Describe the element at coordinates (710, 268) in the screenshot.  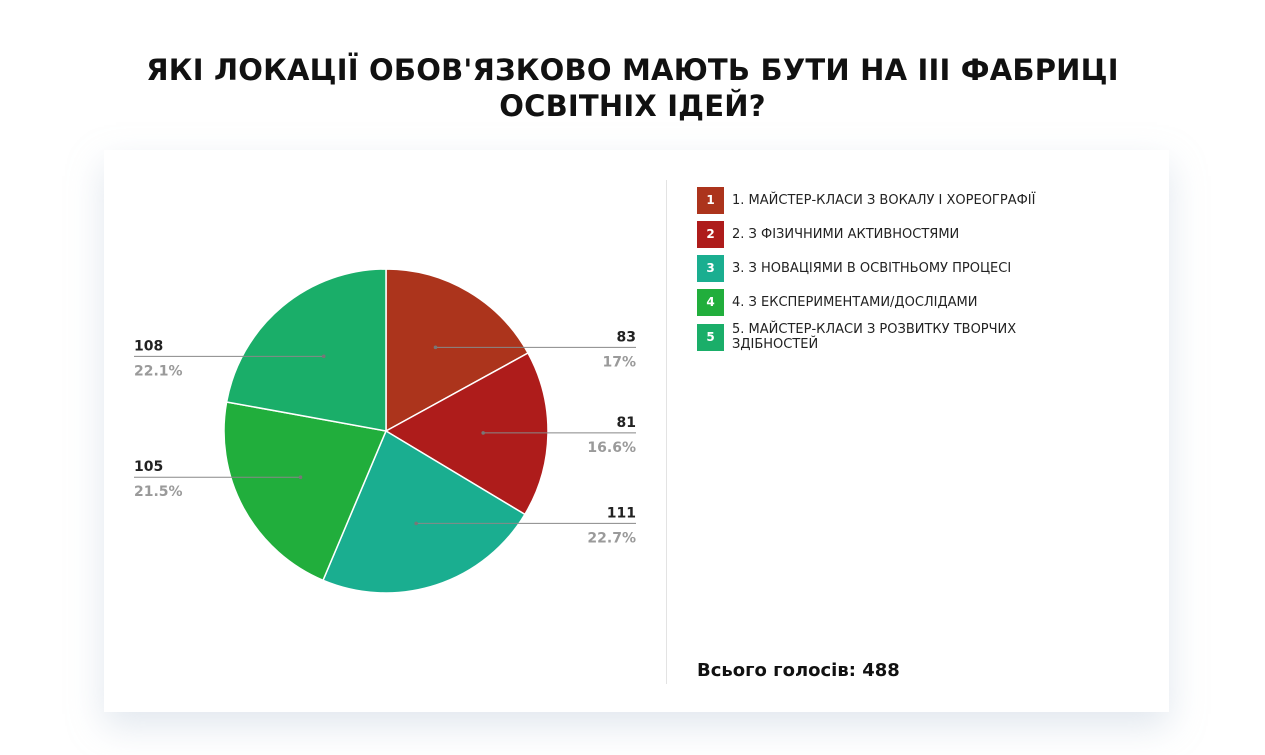
I see `legend-swatch-3: 3` at that location.